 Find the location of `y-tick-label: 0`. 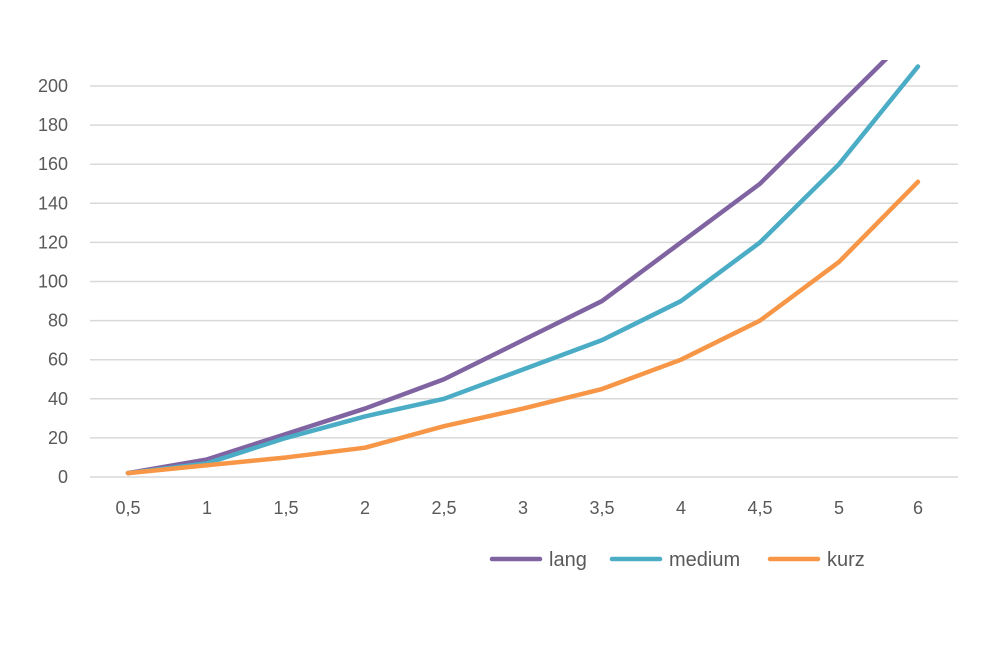

y-tick-label: 0 is located at coordinates (63, 477).